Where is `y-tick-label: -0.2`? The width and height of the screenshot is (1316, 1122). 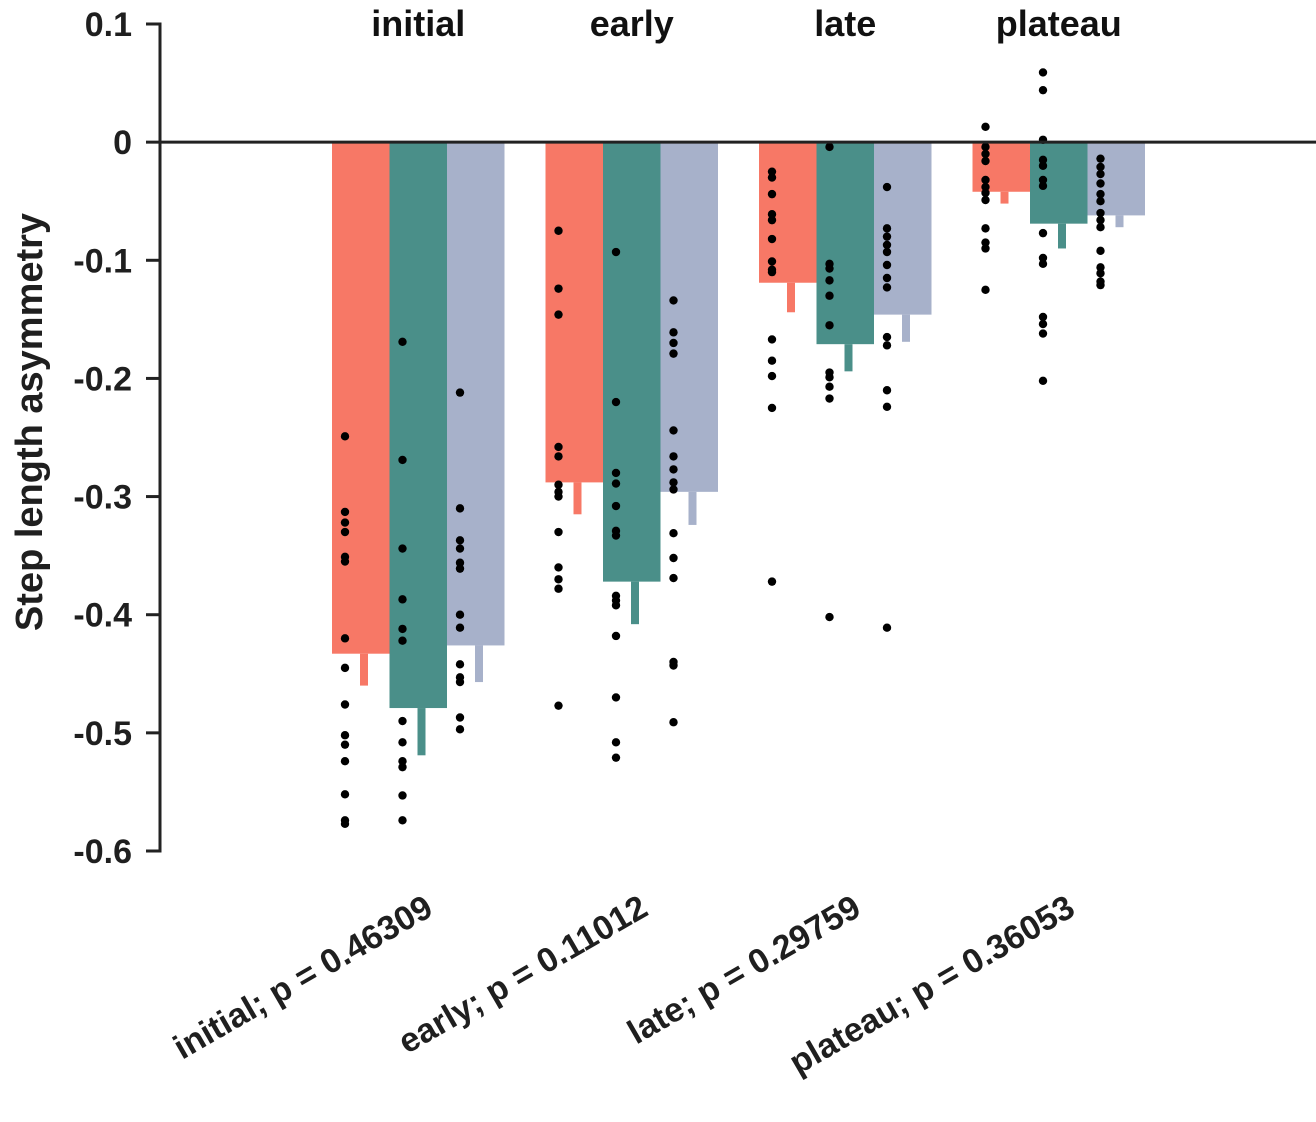
y-tick-label: -0.2 is located at coordinates (102, 379).